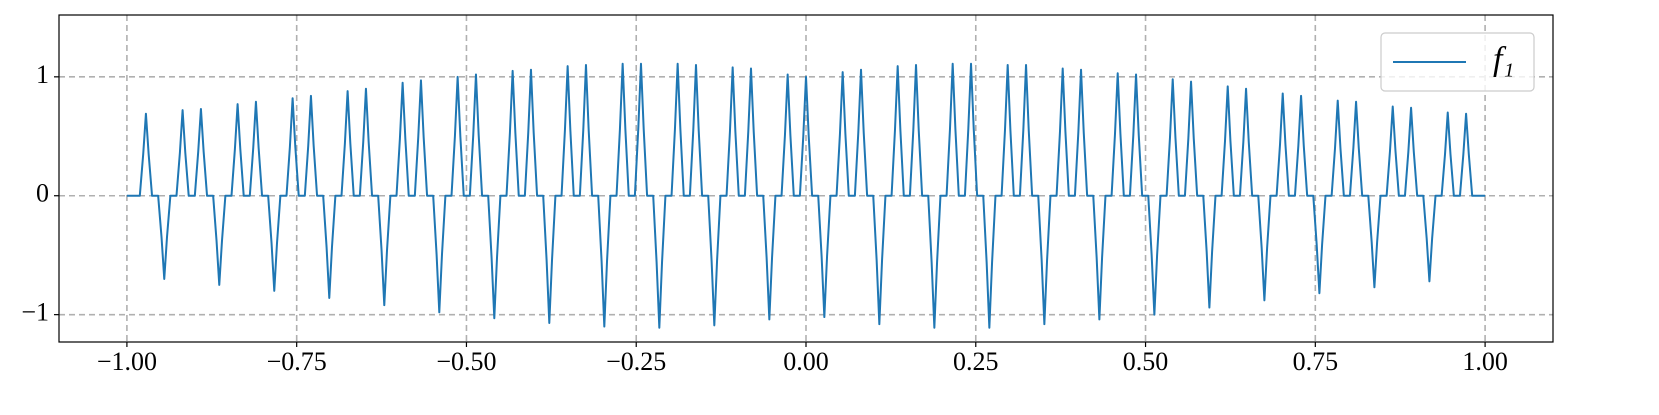 The width and height of the screenshot is (1659, 415). Describe the element at coordinates (1503, 59) in the screenshot. I see `legend-label: f₁` at that location.